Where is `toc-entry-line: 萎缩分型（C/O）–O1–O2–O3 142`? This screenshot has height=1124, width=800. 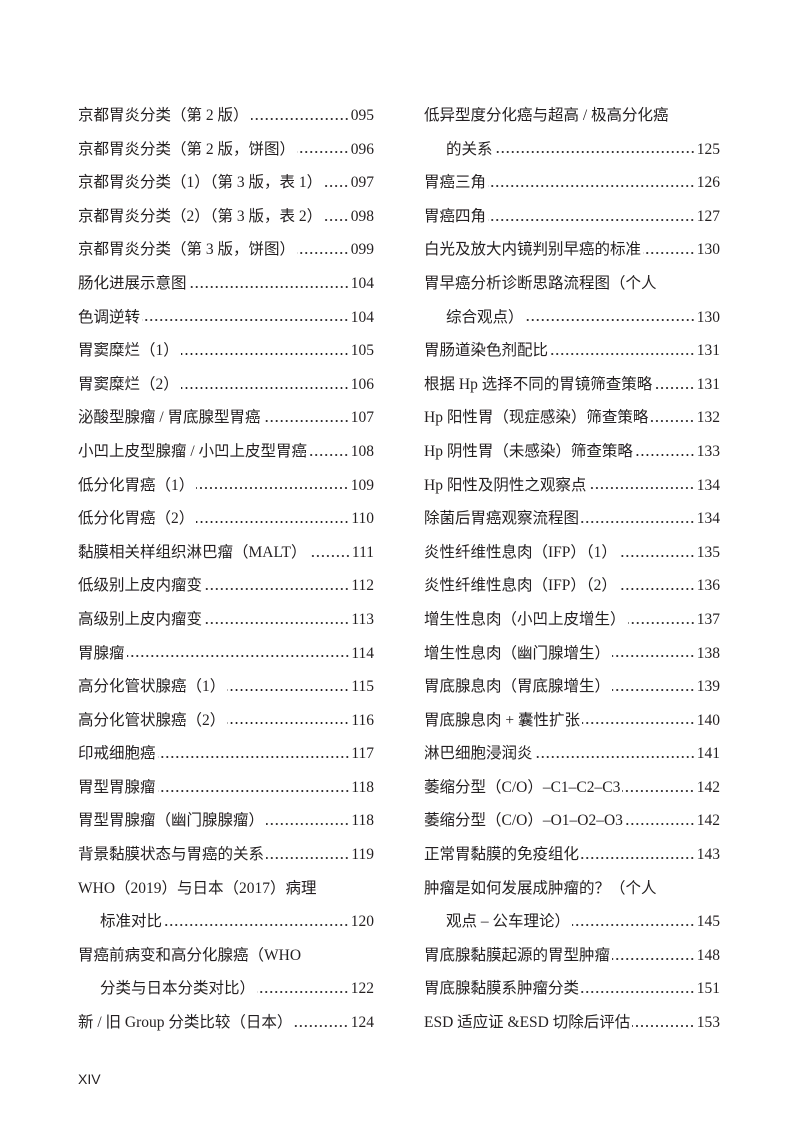
toc-entry-line: 萎缩分型（C/O）–O1–O2–O3 142 is located at coordinates (572, 821).